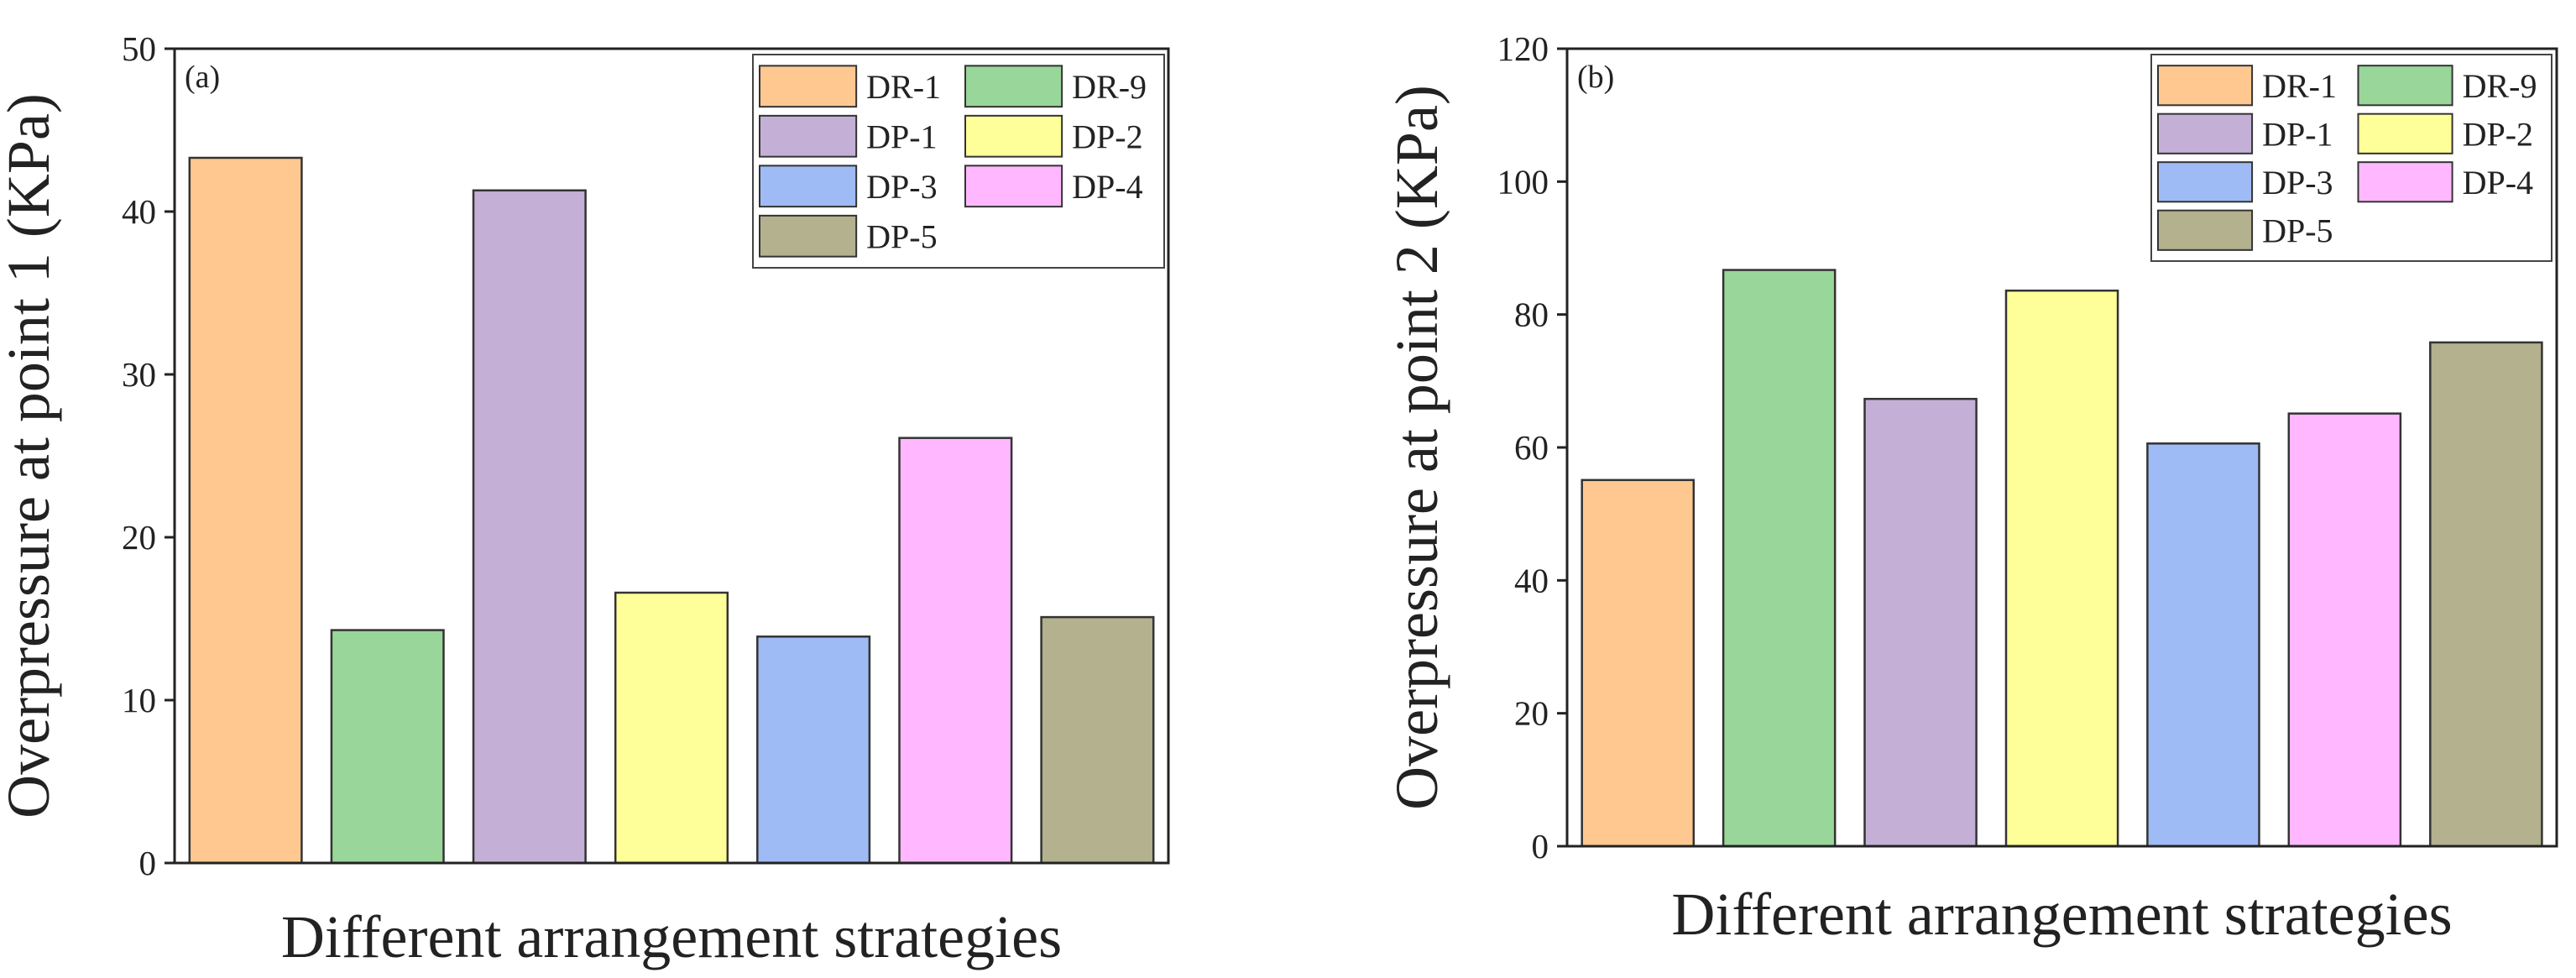 Image resolution: width=2576 pixels, height=978 pixels. Describe the element at coordinates (31, 455) in the screenshot. I see `y-axis-title: Overpressure at point 1 (KPa)` at that location.